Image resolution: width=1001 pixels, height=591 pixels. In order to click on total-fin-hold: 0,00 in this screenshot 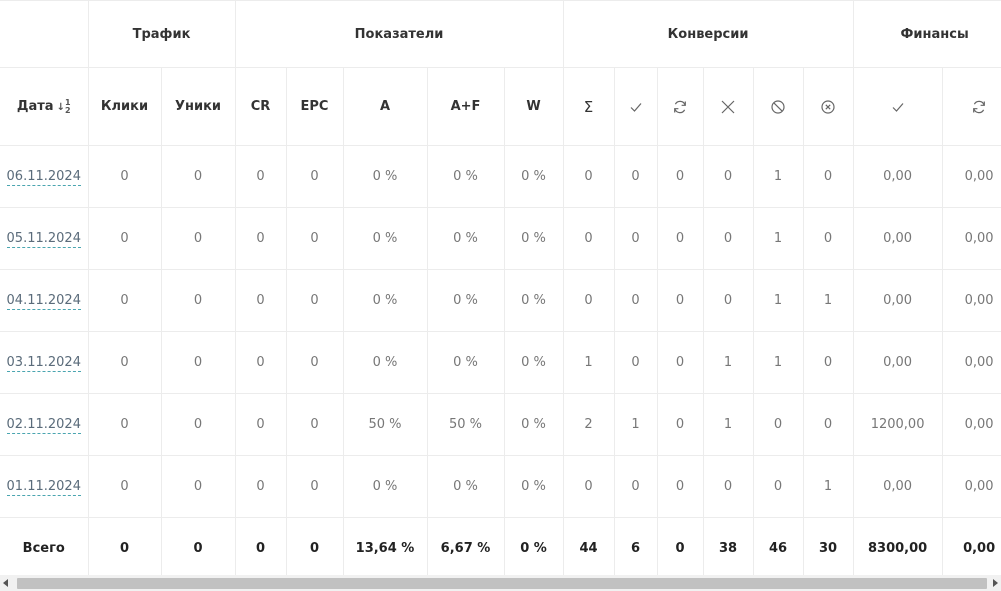, I will do `click(971, 546)`.